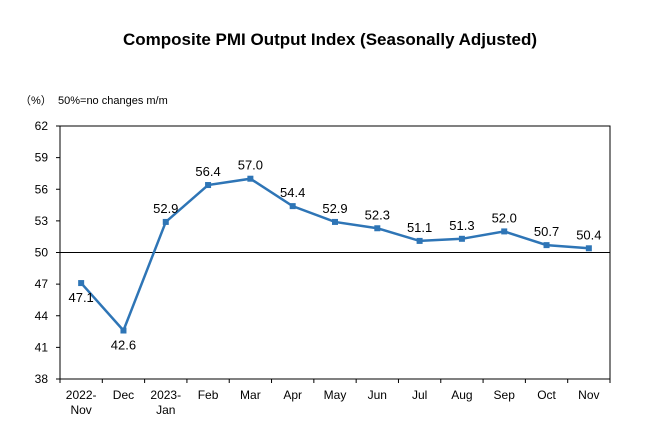 Image resolution: width=660 pixels, height=440 pixels. What do you see at coordinates (461, 395) in the screenshot?
I see `x-tick-label: Aug` at bounding box center [461, 395].